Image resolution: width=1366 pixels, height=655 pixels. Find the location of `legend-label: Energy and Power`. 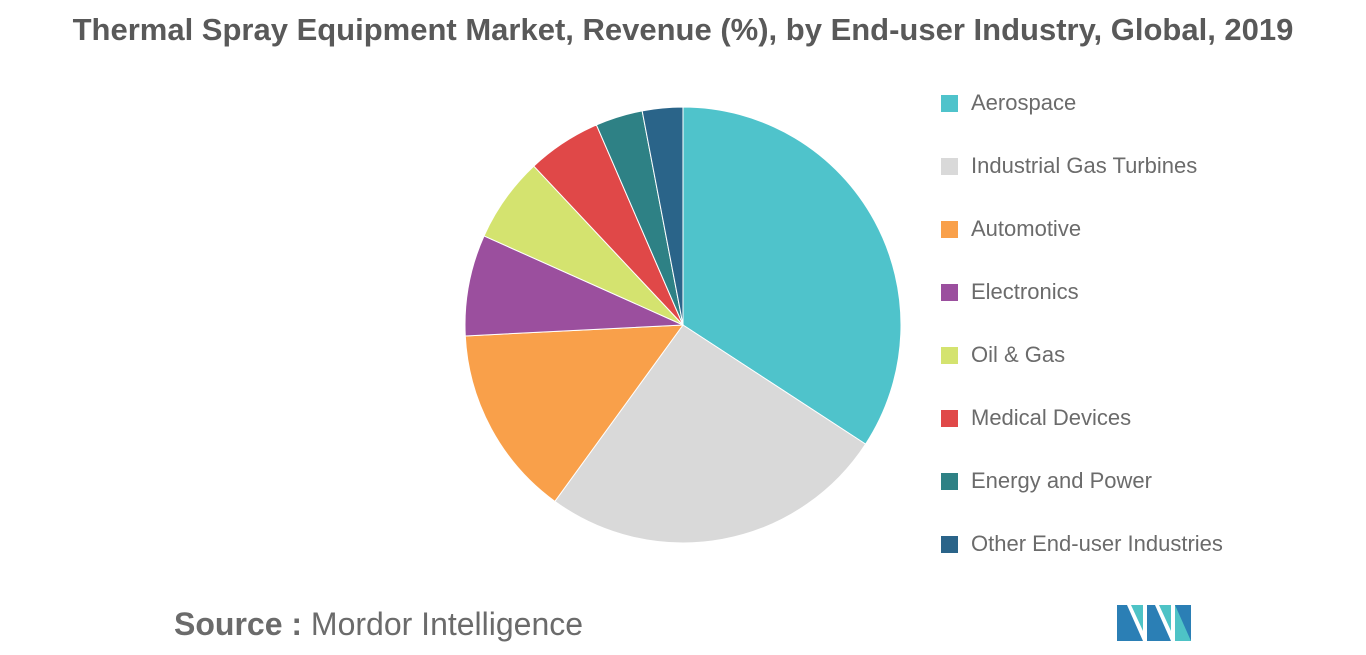

legend-label: Energy and Power is located at coordinates (1061, 480).